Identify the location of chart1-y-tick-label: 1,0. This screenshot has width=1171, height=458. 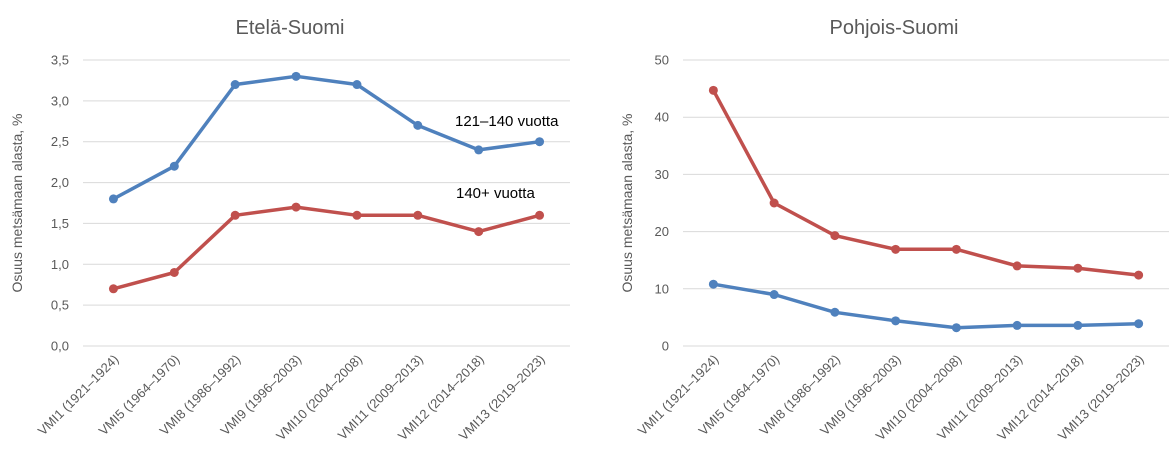
(60, 264).